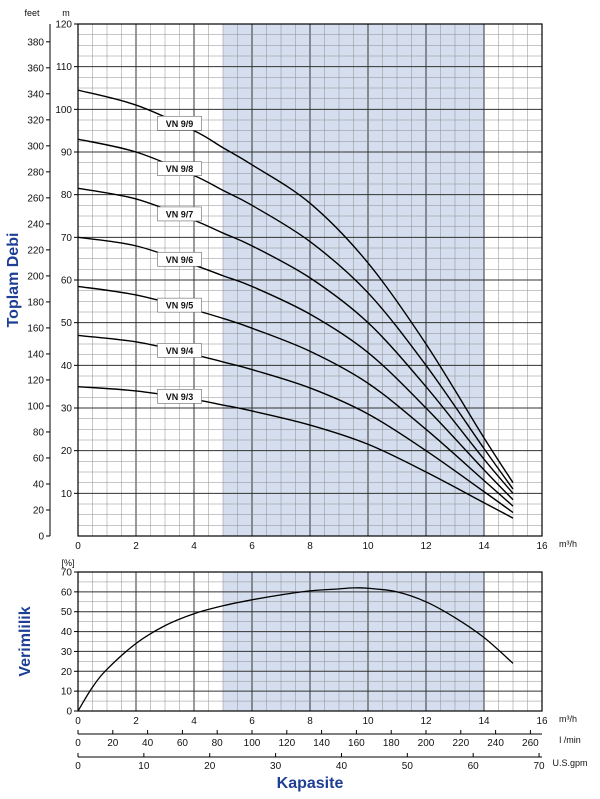 The height and width of the screenshot is (799, 600). I want to click on lmin-unit-label: l /min, so click(570, 740).